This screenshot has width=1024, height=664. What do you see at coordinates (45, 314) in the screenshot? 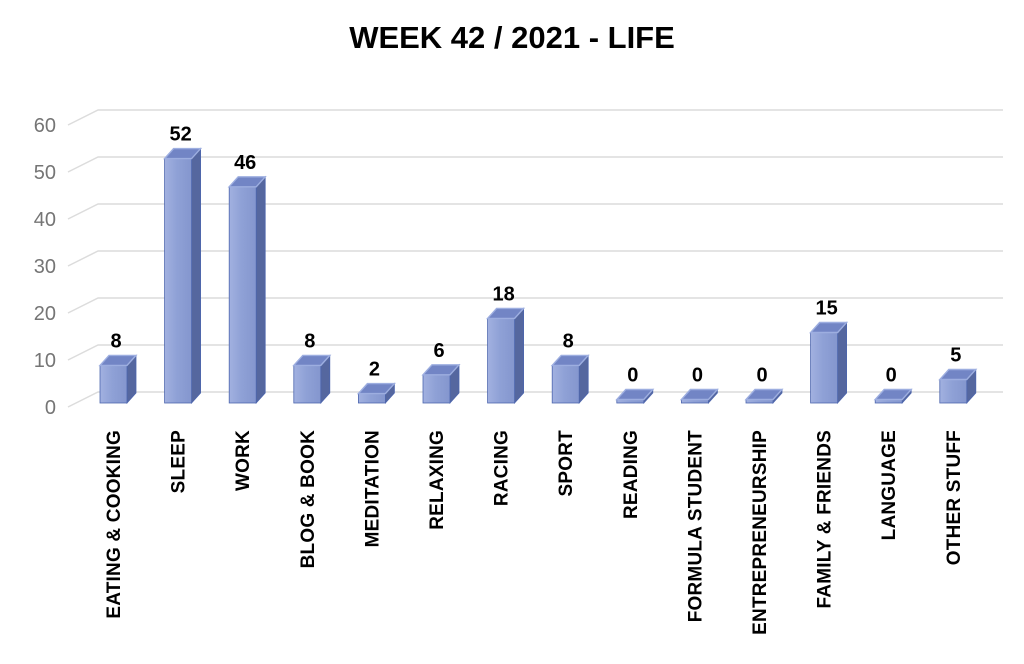
I see `y-axis-tick-label: 20` at bounding box center [45, 314].